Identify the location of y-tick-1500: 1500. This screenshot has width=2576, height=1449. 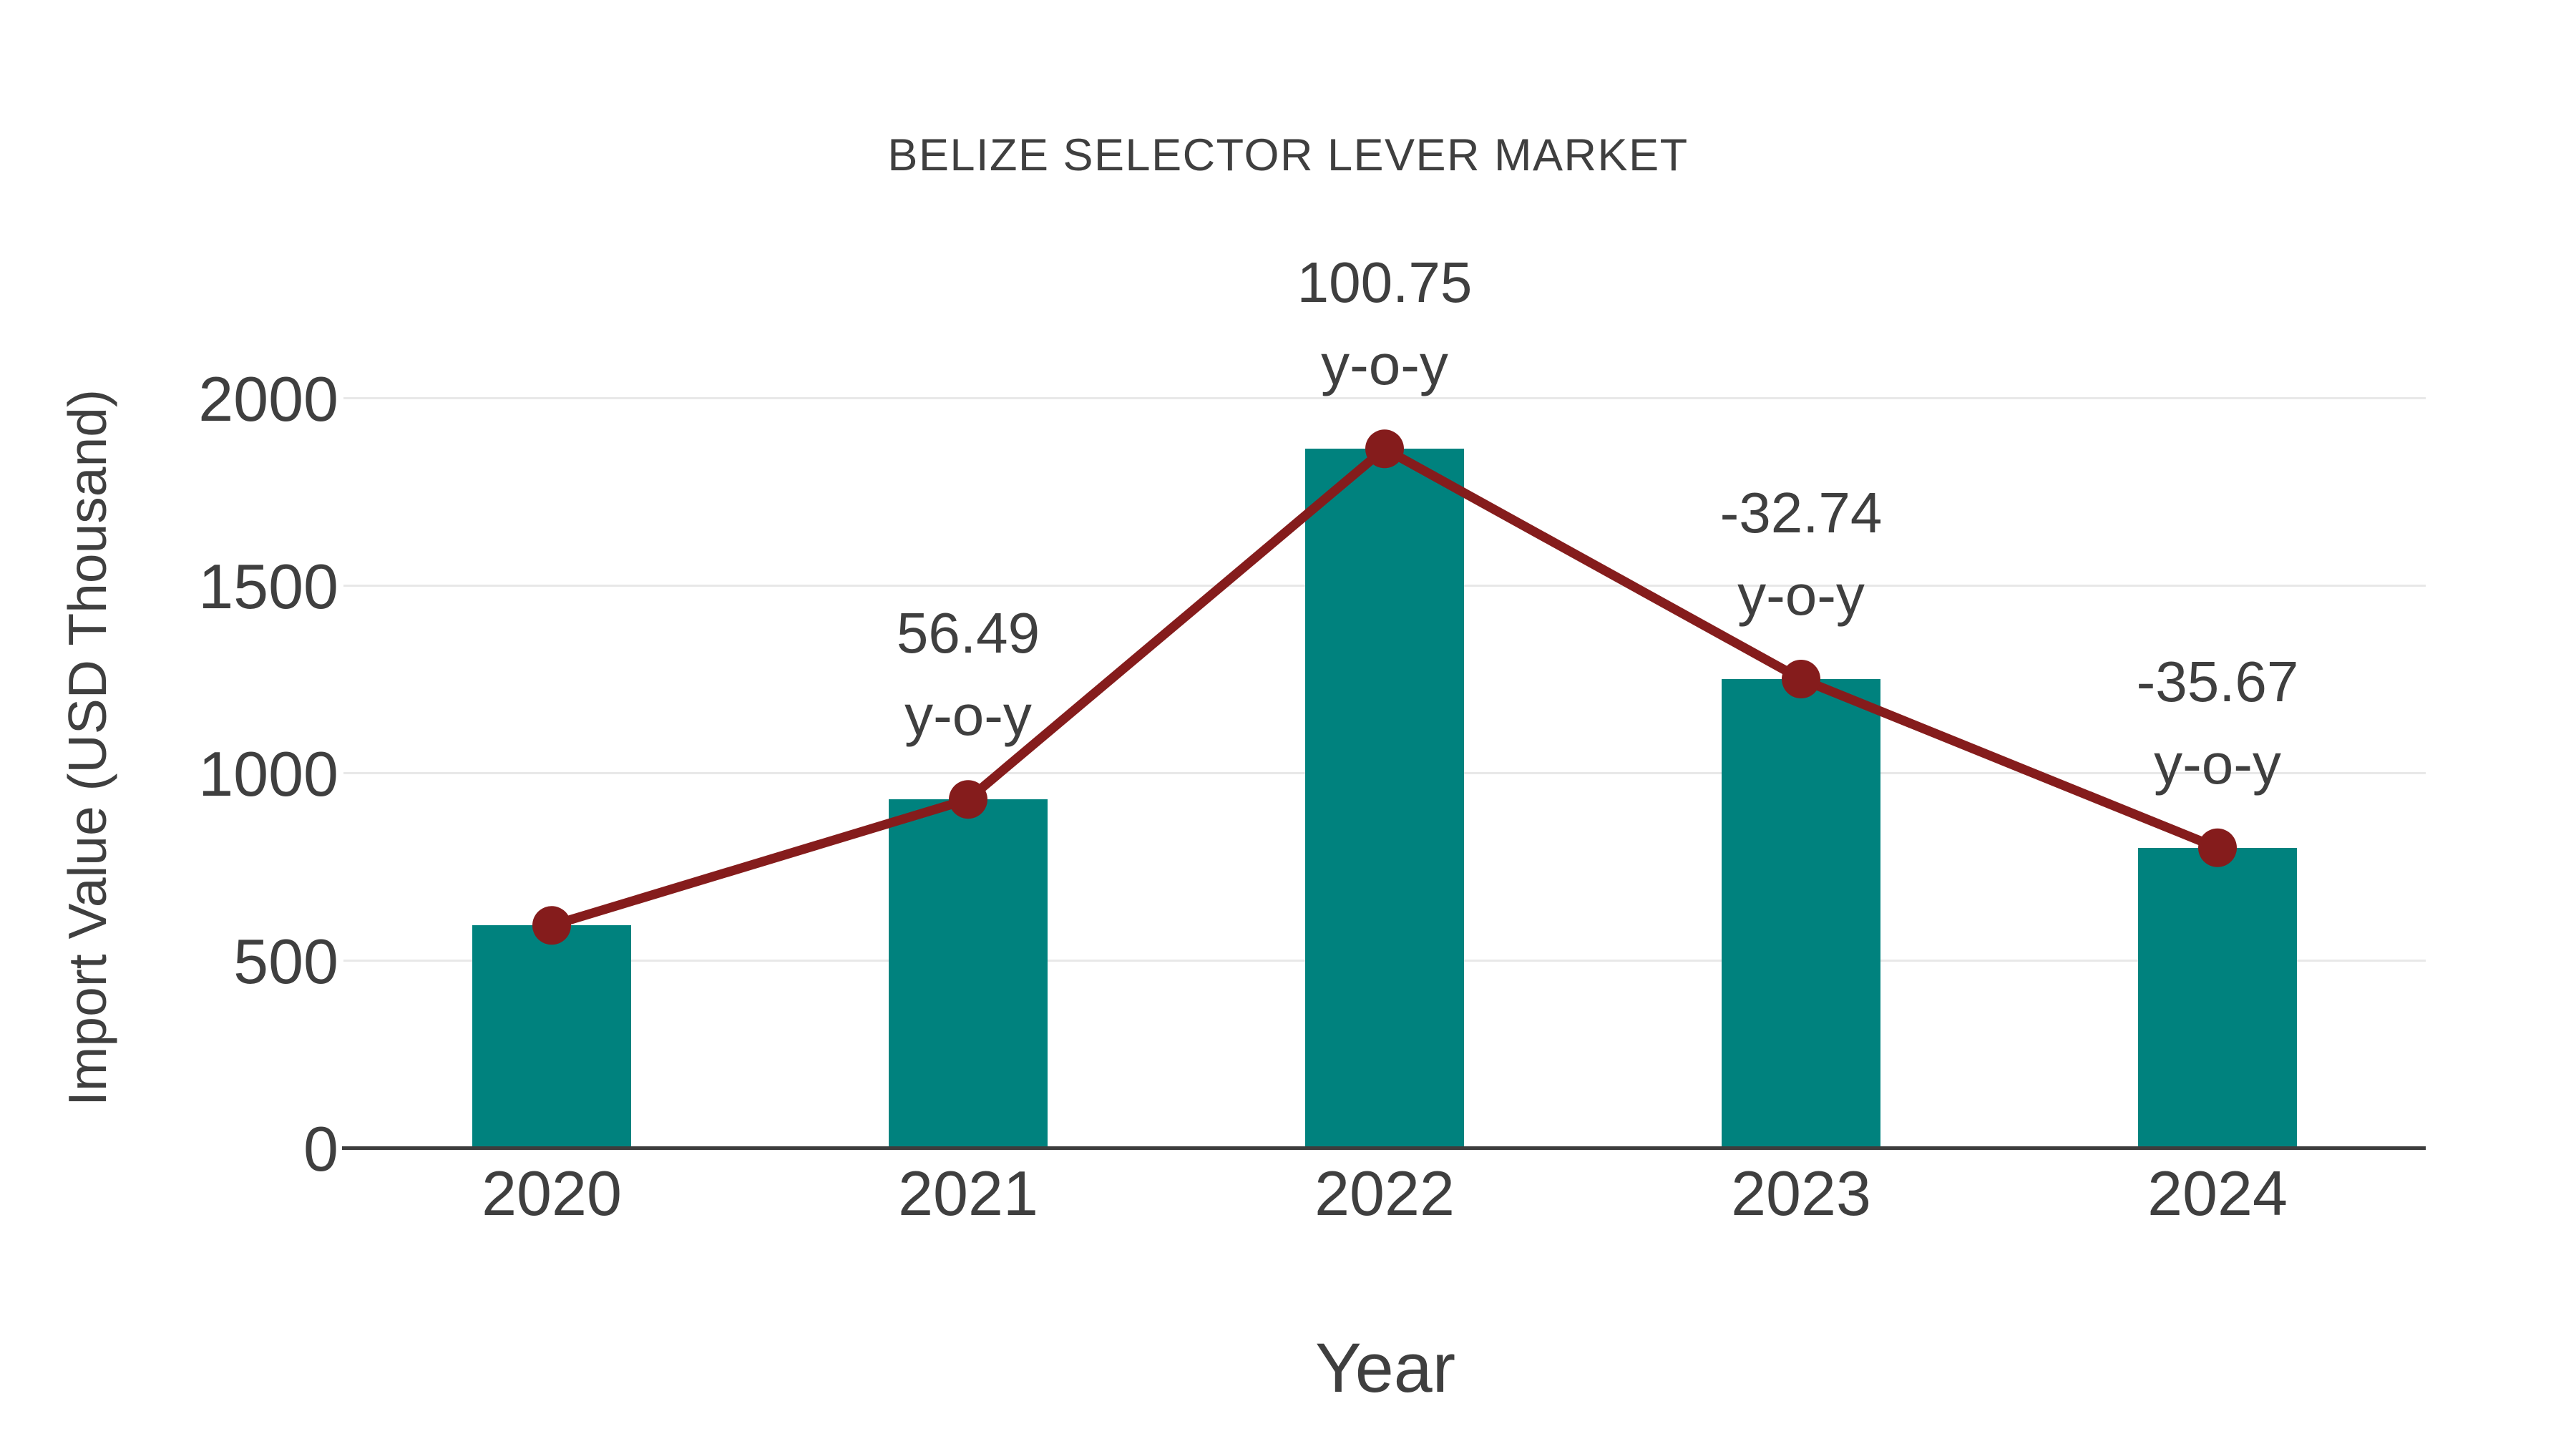
(268, 586).